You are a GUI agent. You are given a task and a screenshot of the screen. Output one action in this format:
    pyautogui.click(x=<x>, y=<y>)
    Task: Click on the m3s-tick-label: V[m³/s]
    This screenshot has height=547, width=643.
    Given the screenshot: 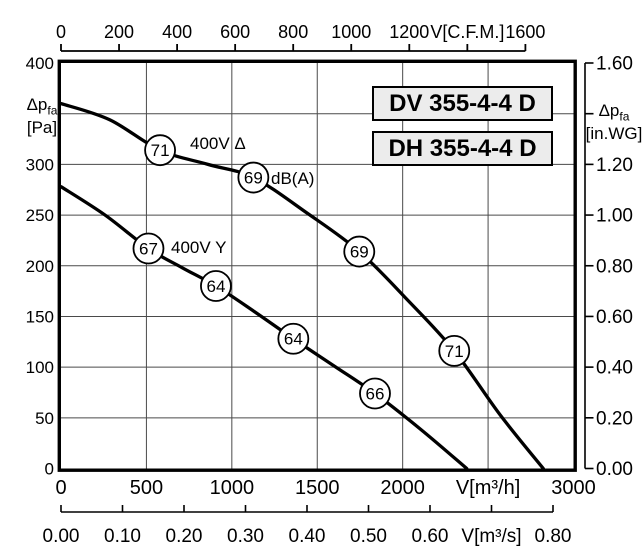 What is the action you would take?
    pyautogui.click(x=491, y=536)
    